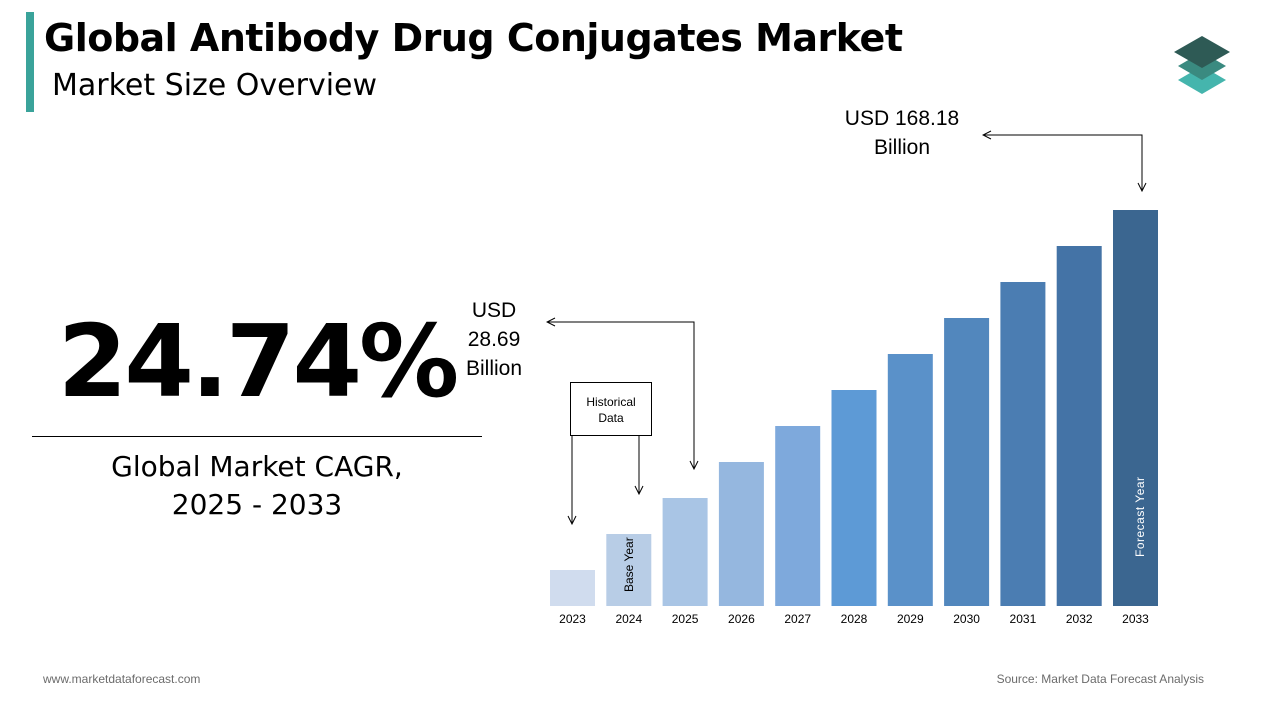 The image size is (1280, 720). What do you see at coordinates (741, 534) in the screenshot?
I see `bar-2026` at bounding box center [741, 534].